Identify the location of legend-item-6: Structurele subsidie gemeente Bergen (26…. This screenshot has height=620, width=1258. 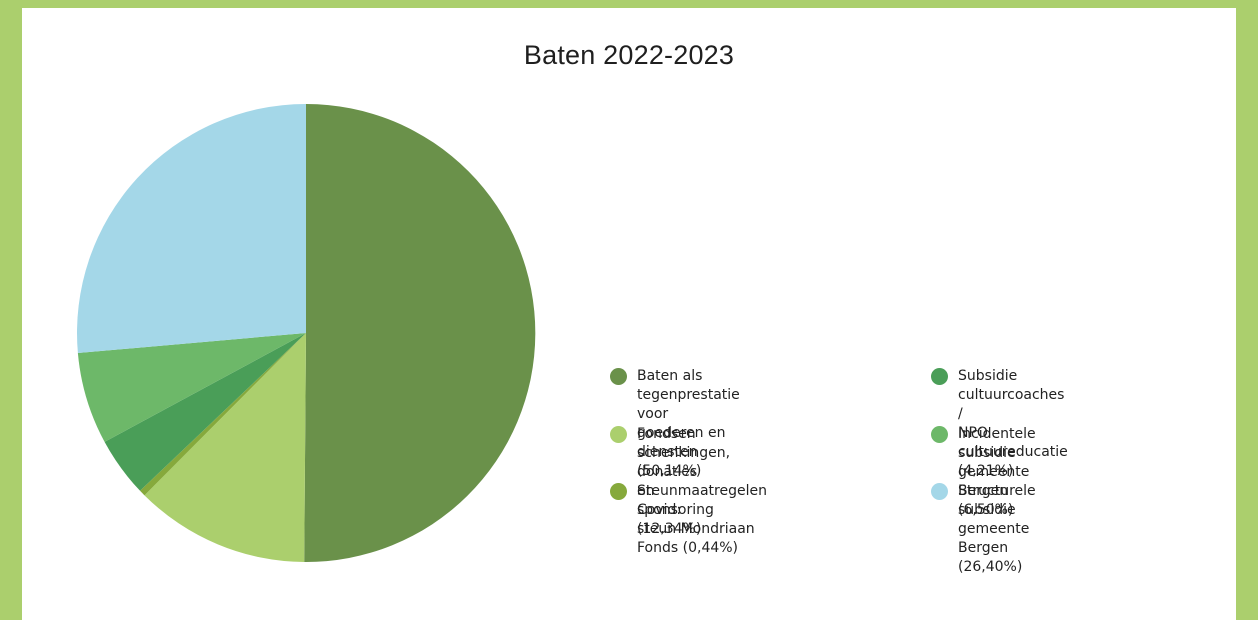
(983, 529).